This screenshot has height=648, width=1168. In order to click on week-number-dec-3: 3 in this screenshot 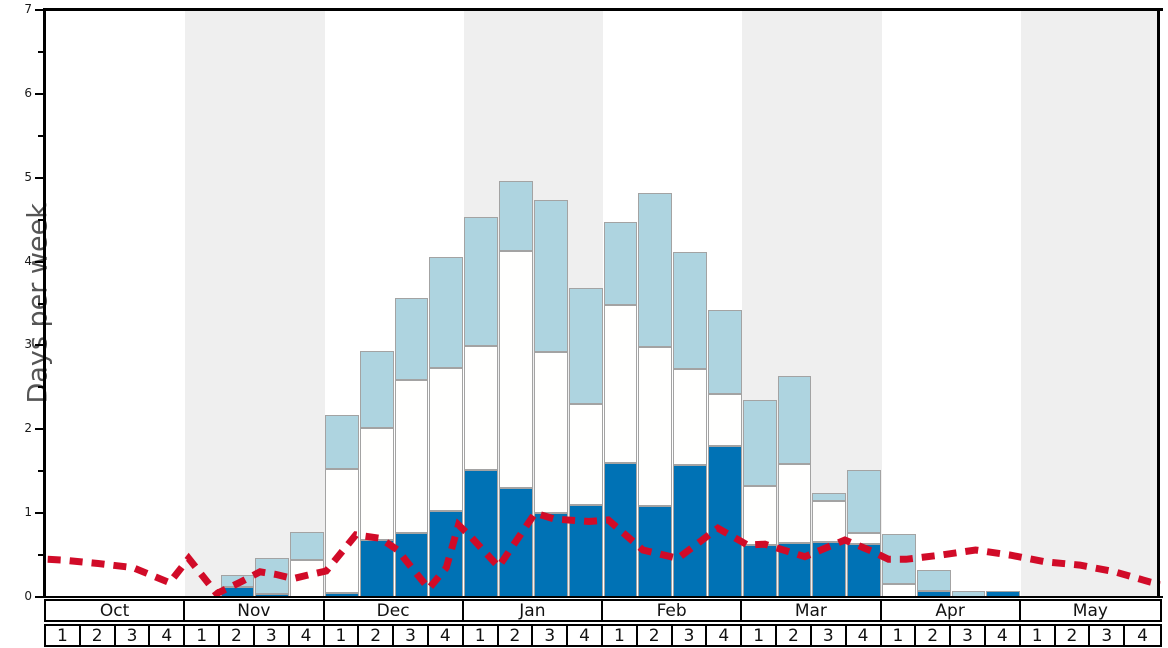, I will do `click(411, 636)`.